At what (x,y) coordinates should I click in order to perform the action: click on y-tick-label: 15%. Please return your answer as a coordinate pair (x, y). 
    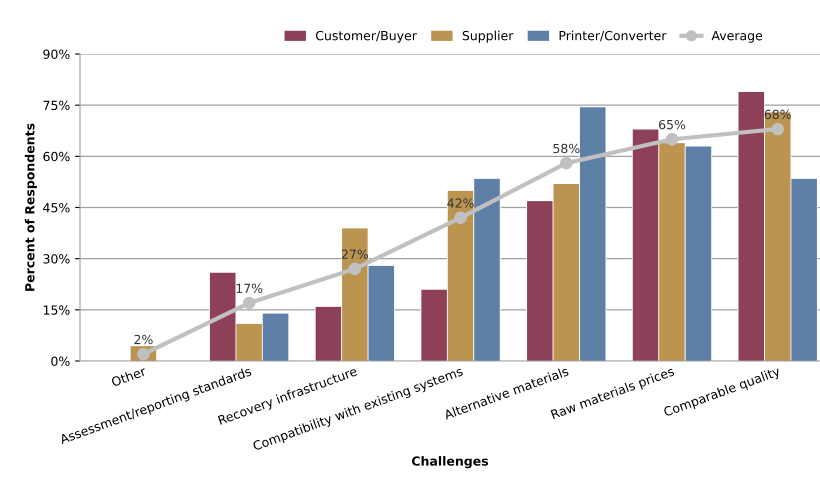
    Looking at the image, I should click on (57, 310).